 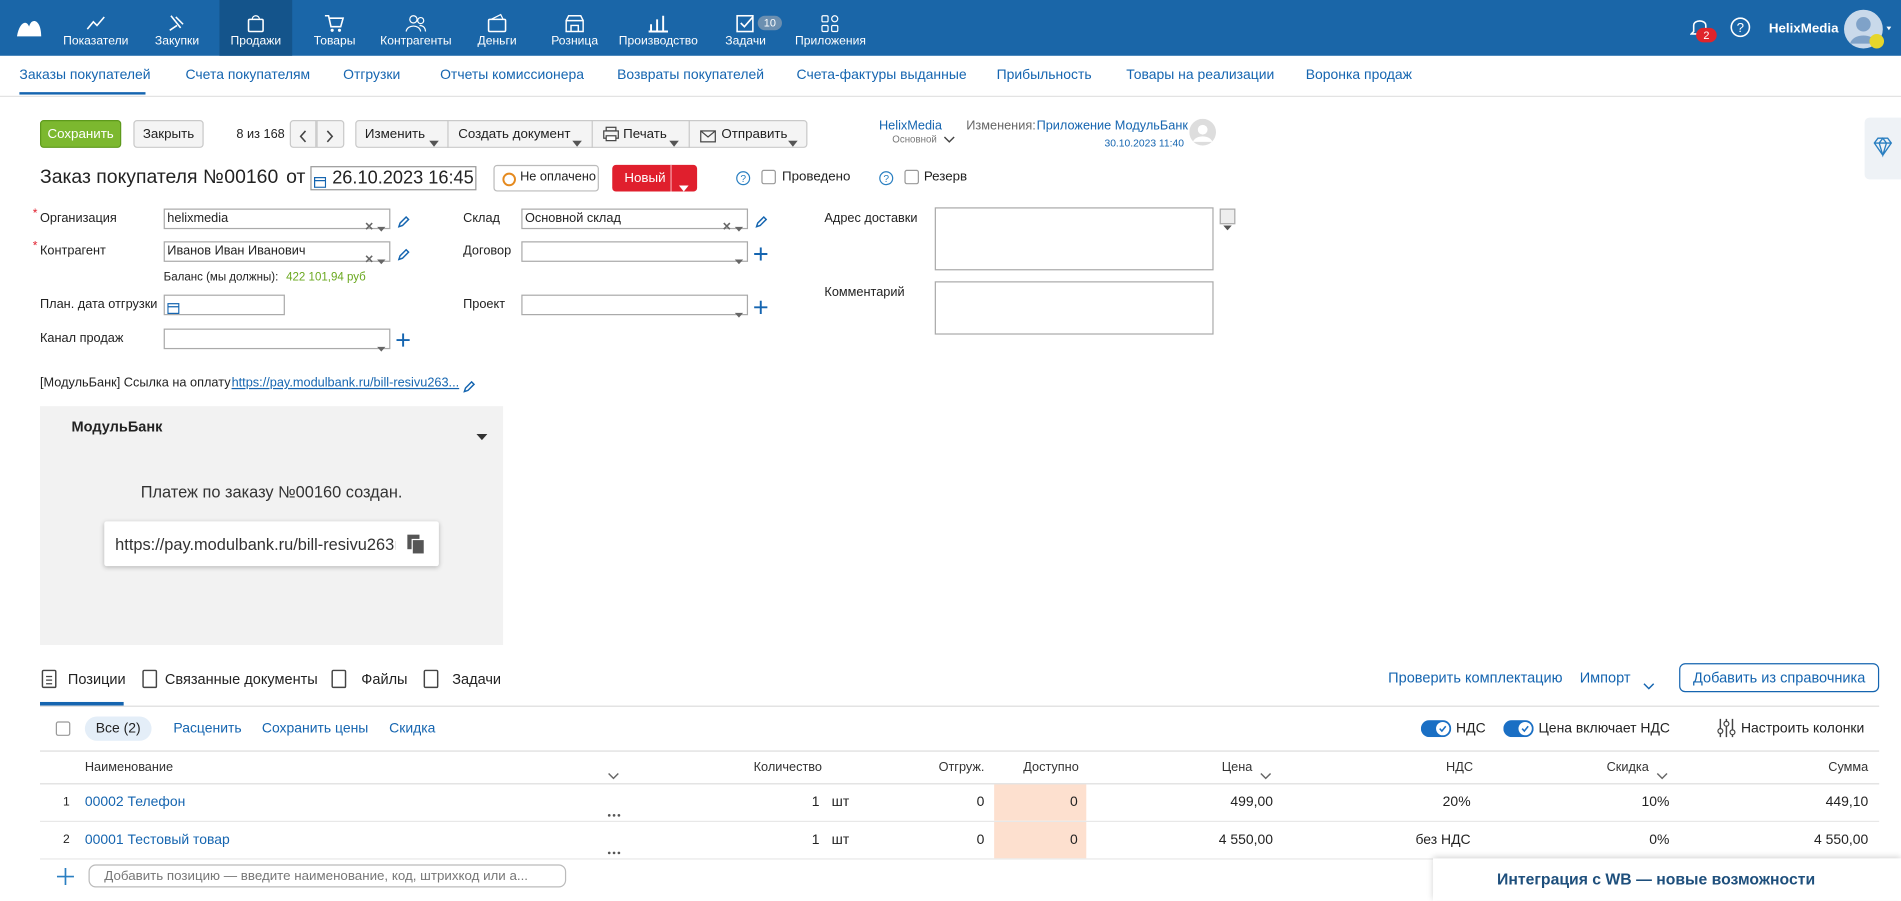 What do you see at coordinates (416, 41) in the screenshot?
I see `nav-item: Контрагенты` at bounding box center [416, 41].